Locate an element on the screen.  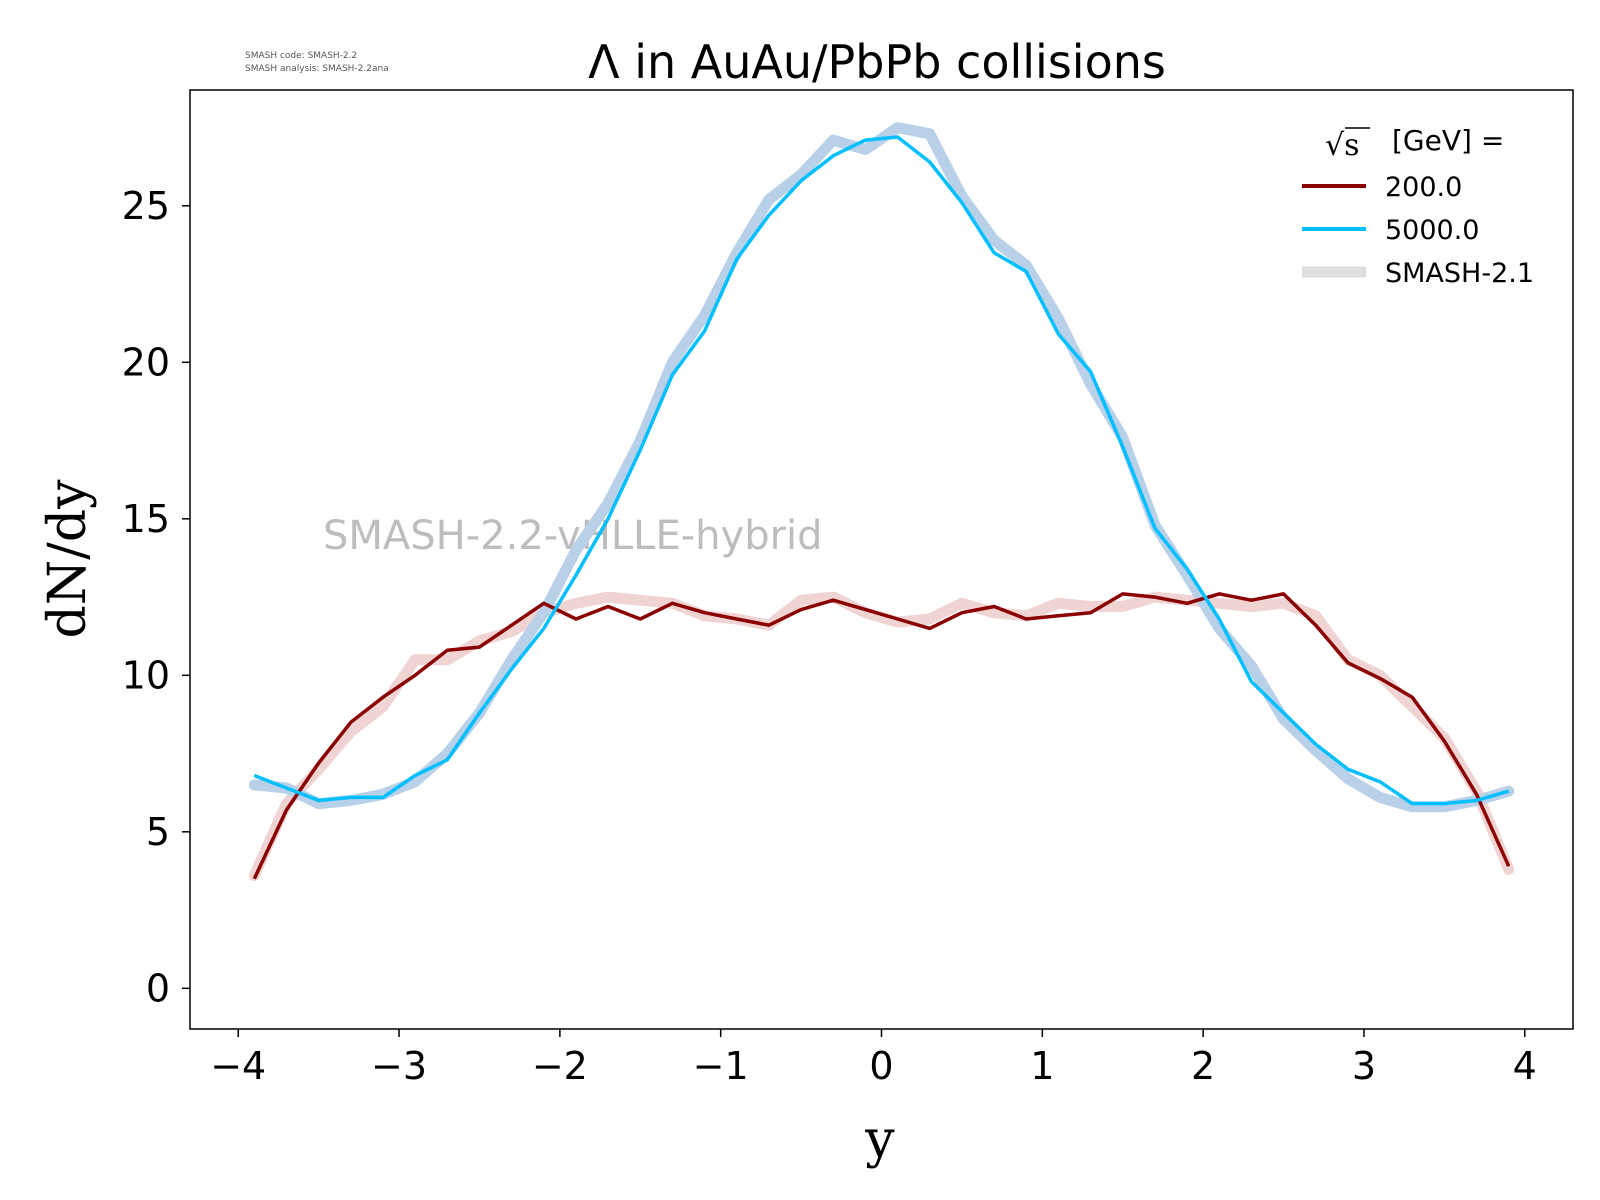
x-tick-label: −3 is located at coordinates (399, 1066).